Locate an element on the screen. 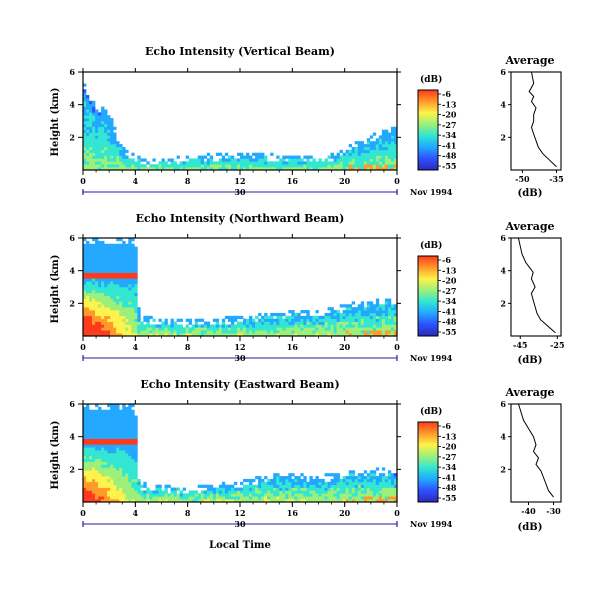 The image size is (615, 598). y-tick-label: 2 is located at coordinates (72, 137).